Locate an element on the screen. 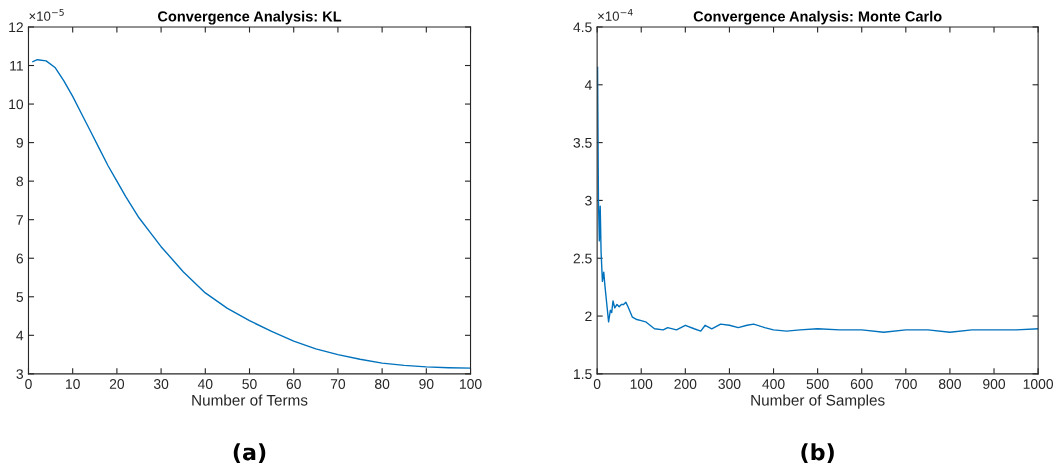 This screenshot has width=1055, height=465. x-tick-label: 20 is located at coordinates (117, 384).